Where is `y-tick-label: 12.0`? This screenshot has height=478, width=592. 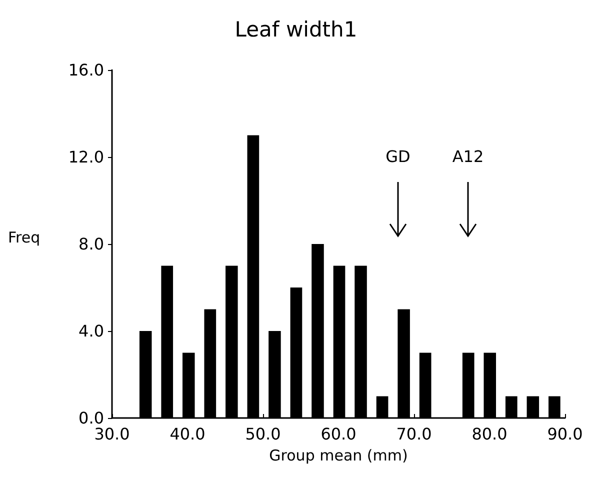 y-tick-label: 12.0 is located at coordinates (86, 157).